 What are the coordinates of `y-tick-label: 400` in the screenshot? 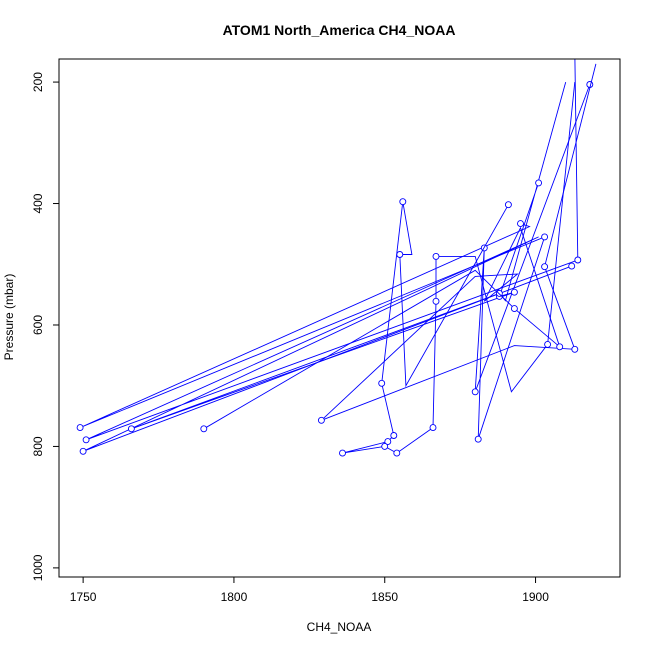 It's located at (38, 203).